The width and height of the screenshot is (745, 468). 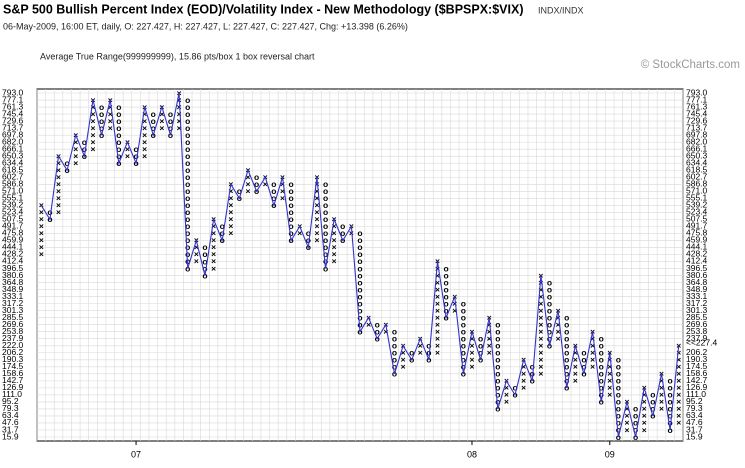 I want to click on column: ooo, so click(x=377, y=331).